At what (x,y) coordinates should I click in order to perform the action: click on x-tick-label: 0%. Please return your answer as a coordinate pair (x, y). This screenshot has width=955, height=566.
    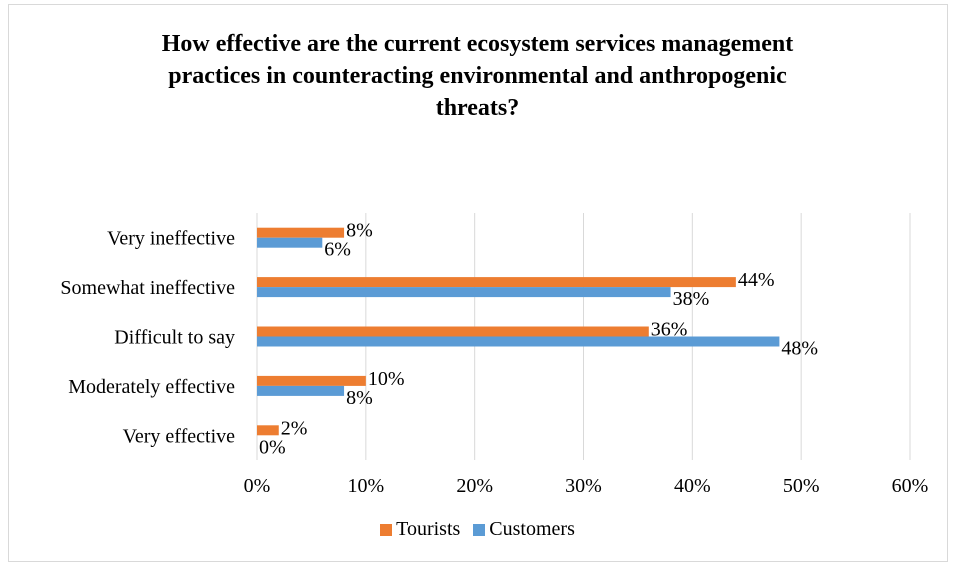
    Looking at the image, I should click on (257, 486).